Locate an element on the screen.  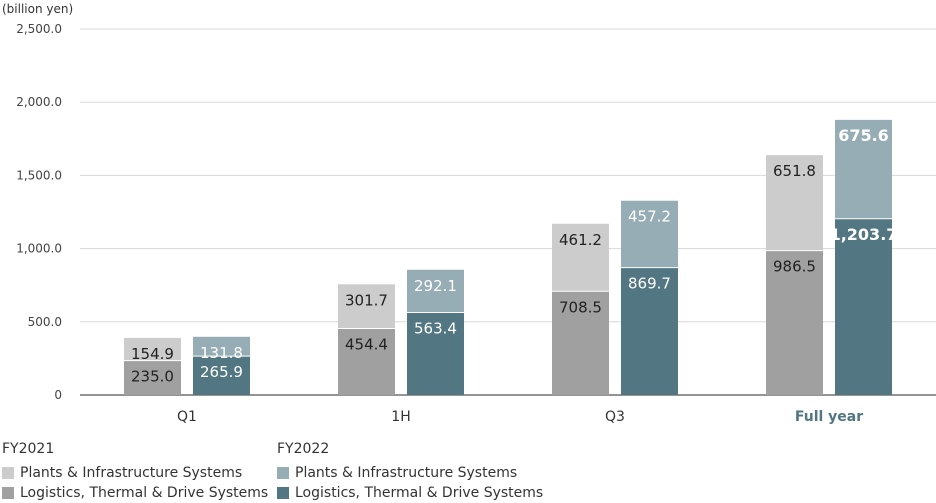
x-tick-label: Q3 is located at coordinates (615, 417).